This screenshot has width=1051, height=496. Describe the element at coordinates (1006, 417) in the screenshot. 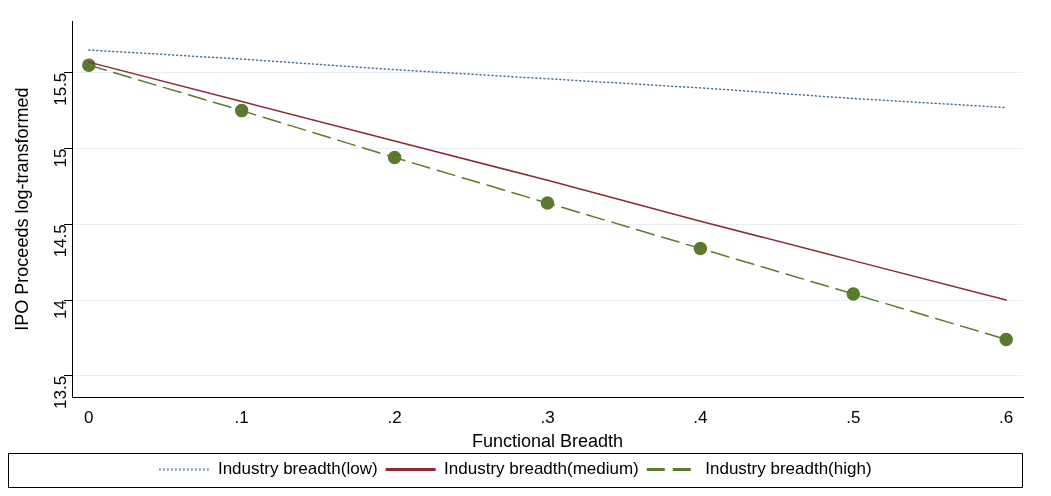

I see `x-tick-label: .6` at that location.